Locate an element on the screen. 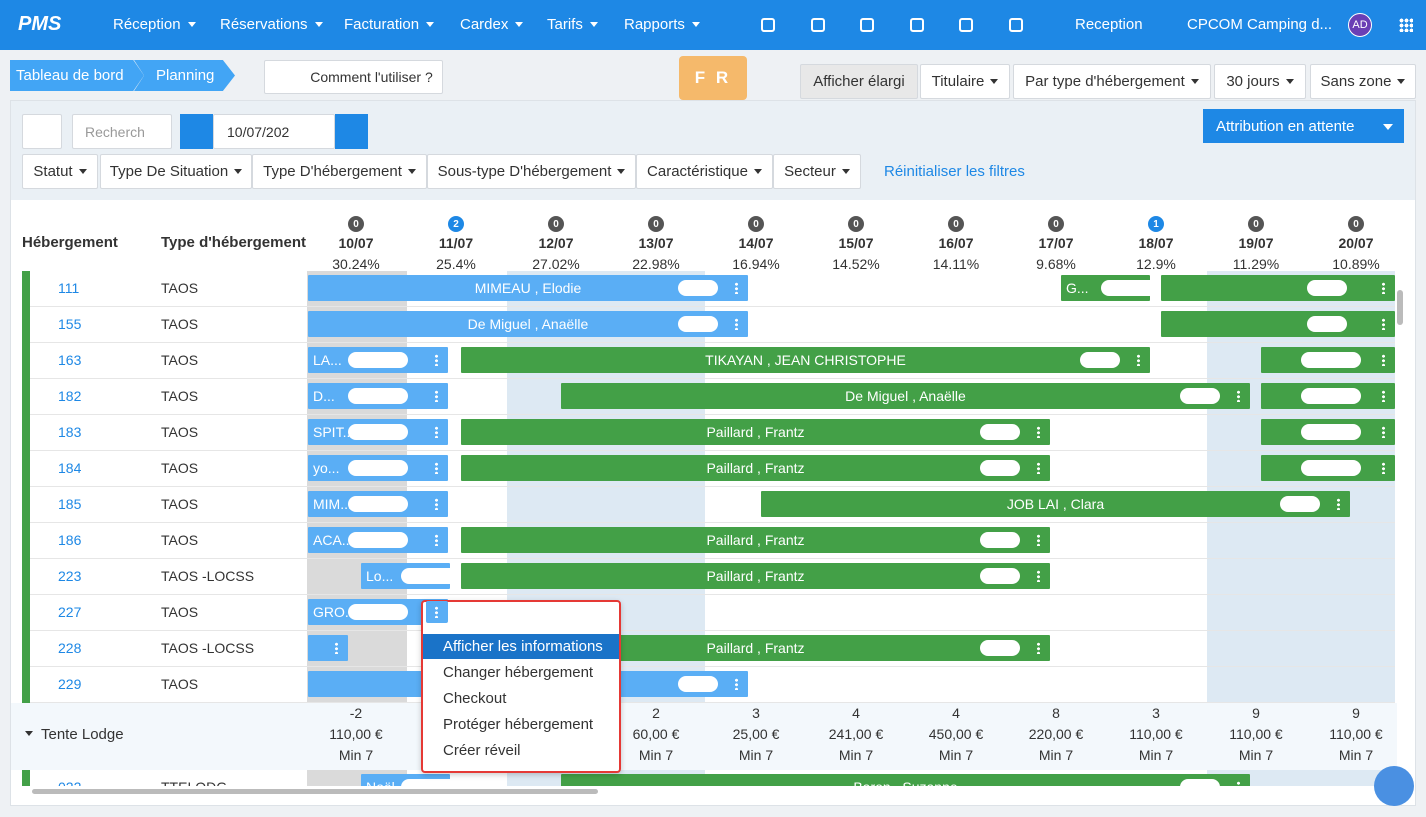 This screenshot has height=817, width=1426. view-option: Titulaire is located at coordinates (965, 81).